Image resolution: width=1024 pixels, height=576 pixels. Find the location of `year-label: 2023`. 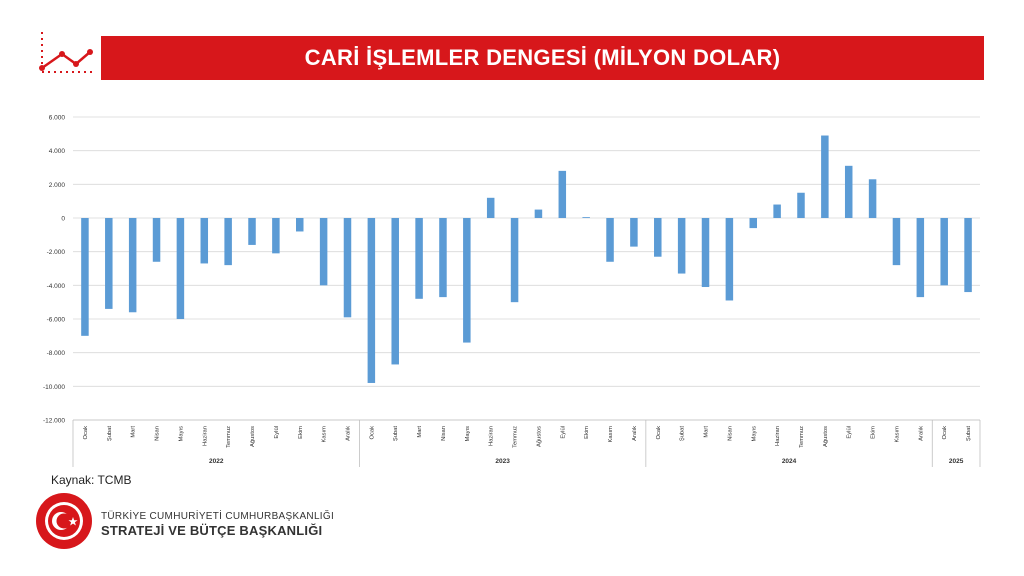

year-label: 2023 is located at coordinates (502, 461).